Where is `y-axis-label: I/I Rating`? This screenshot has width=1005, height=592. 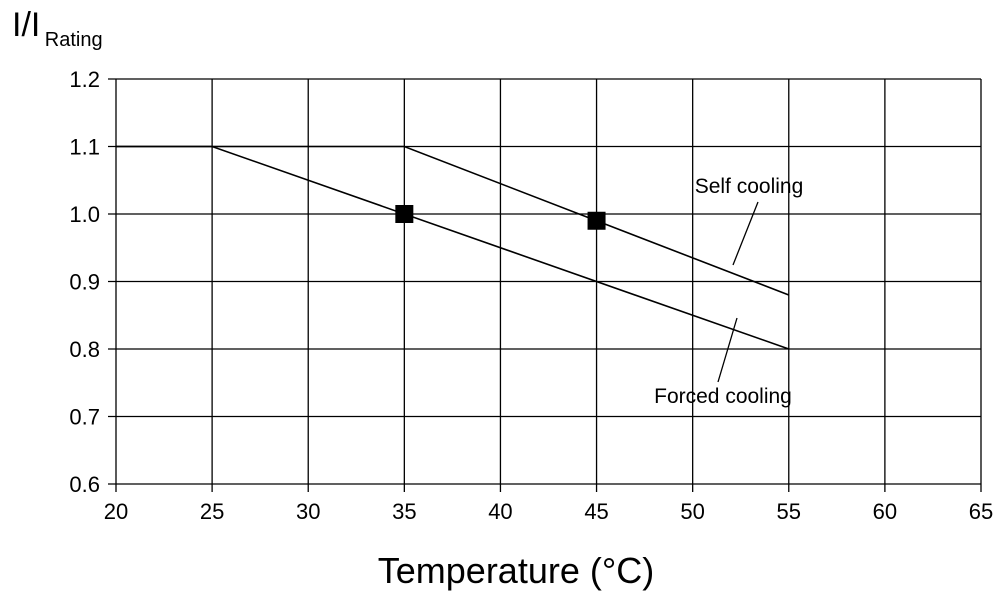 y-axis-label: I/I Rating is located at coordinates (57, 28).